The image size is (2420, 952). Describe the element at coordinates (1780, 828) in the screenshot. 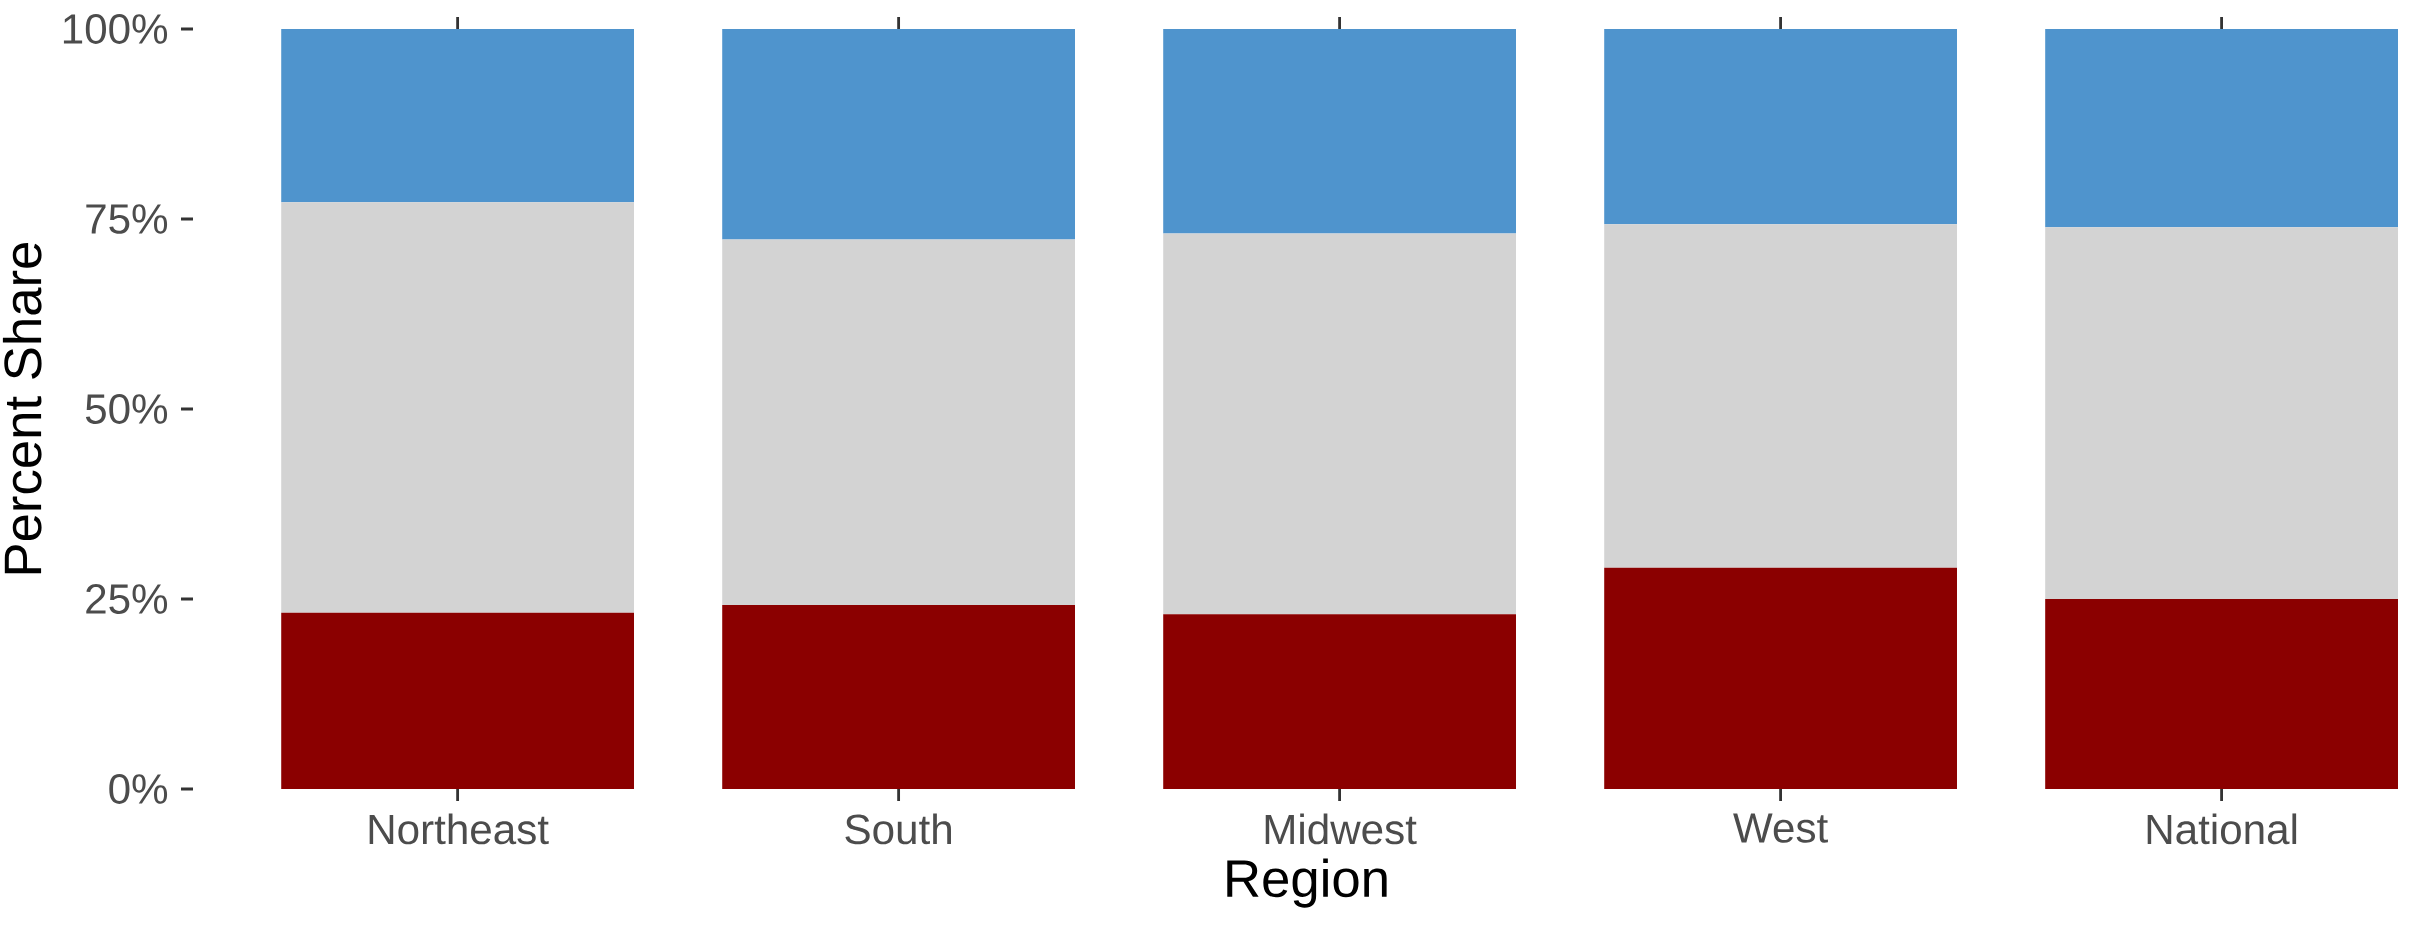

I see `x-tick-label: West` at that location.